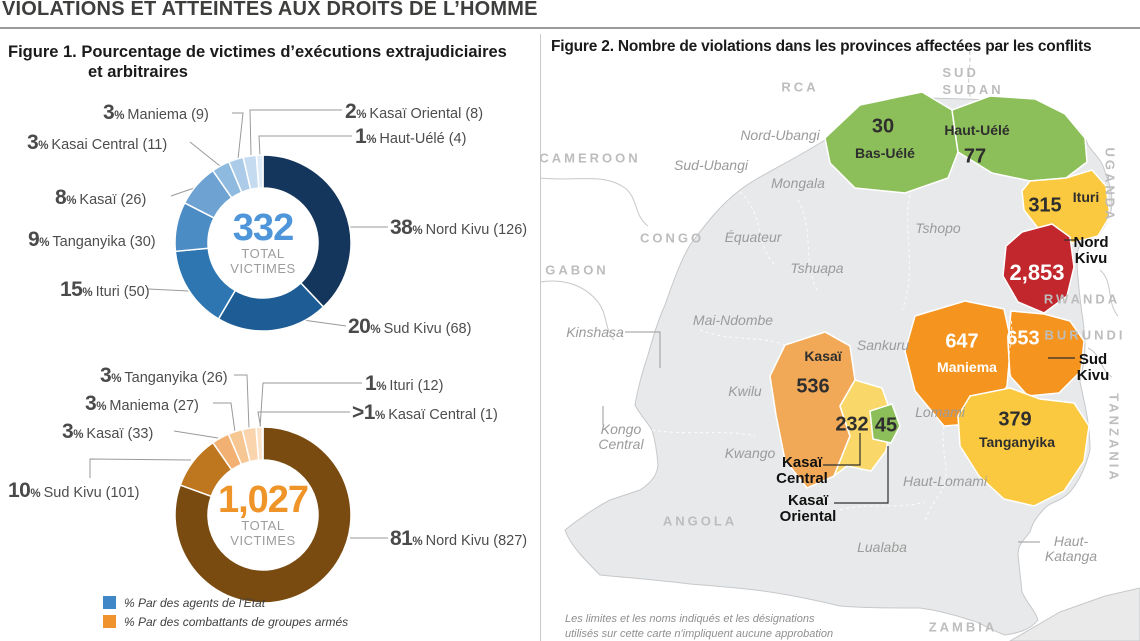  I want to click on label-ituri-b: 1% Ituri (12), so click(404, 383).